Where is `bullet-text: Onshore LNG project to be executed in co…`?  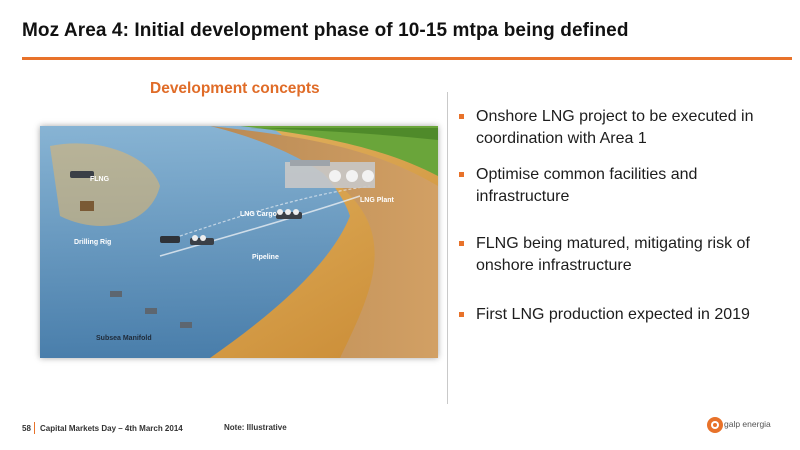
bullet-text: Onshore LNG project to be executed in co… is located at coordinates (615, 127).